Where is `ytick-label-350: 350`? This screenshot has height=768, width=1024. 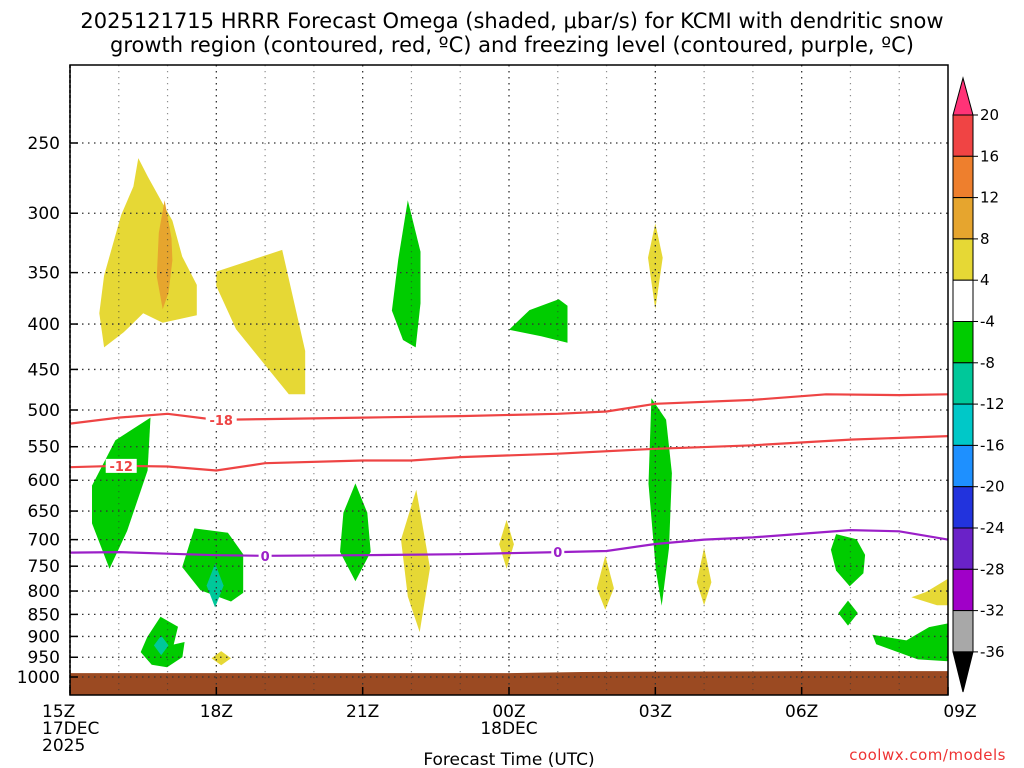 ytick-label-350: 350 is located at coordinates (44, 274).